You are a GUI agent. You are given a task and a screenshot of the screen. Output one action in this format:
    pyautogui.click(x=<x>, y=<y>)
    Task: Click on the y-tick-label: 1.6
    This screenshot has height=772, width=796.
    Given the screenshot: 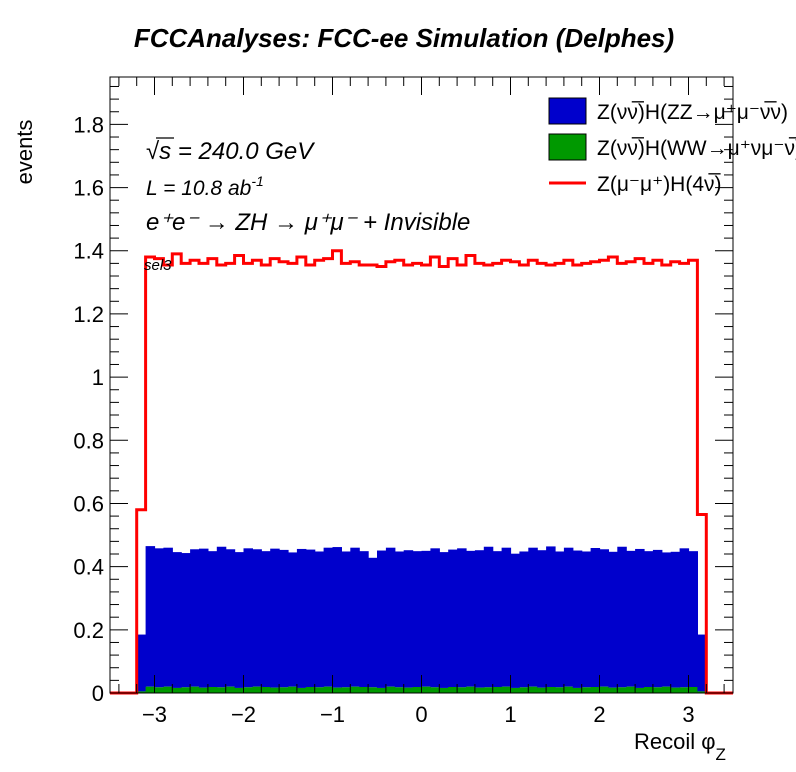 What is the action you would take?
    pyautogui.click(x=88, y=188)
    